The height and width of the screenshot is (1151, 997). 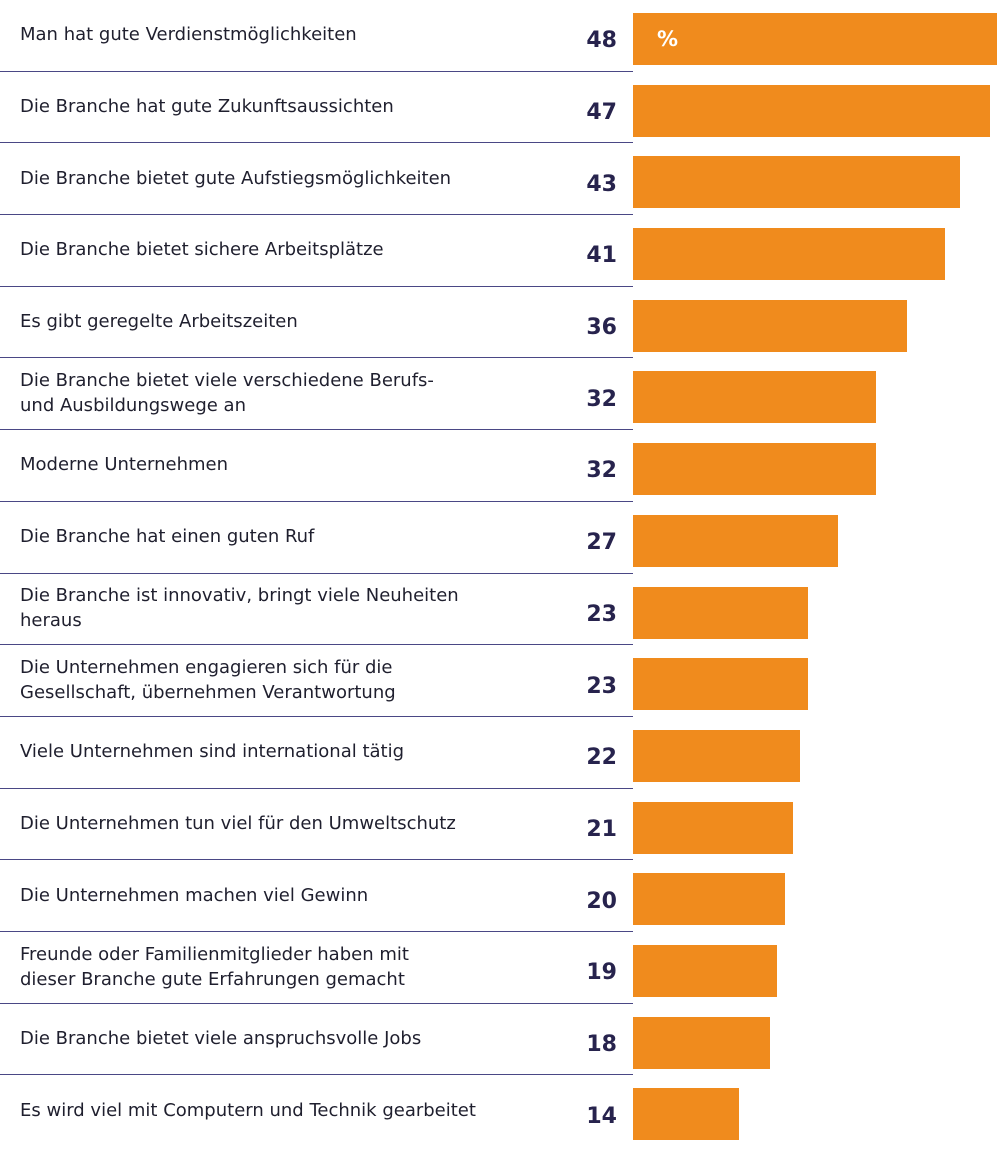 What do you see at coordinates (601, 1116) in the screenshot?
I see `value-label: 14` at bounding box center [601, 1116].